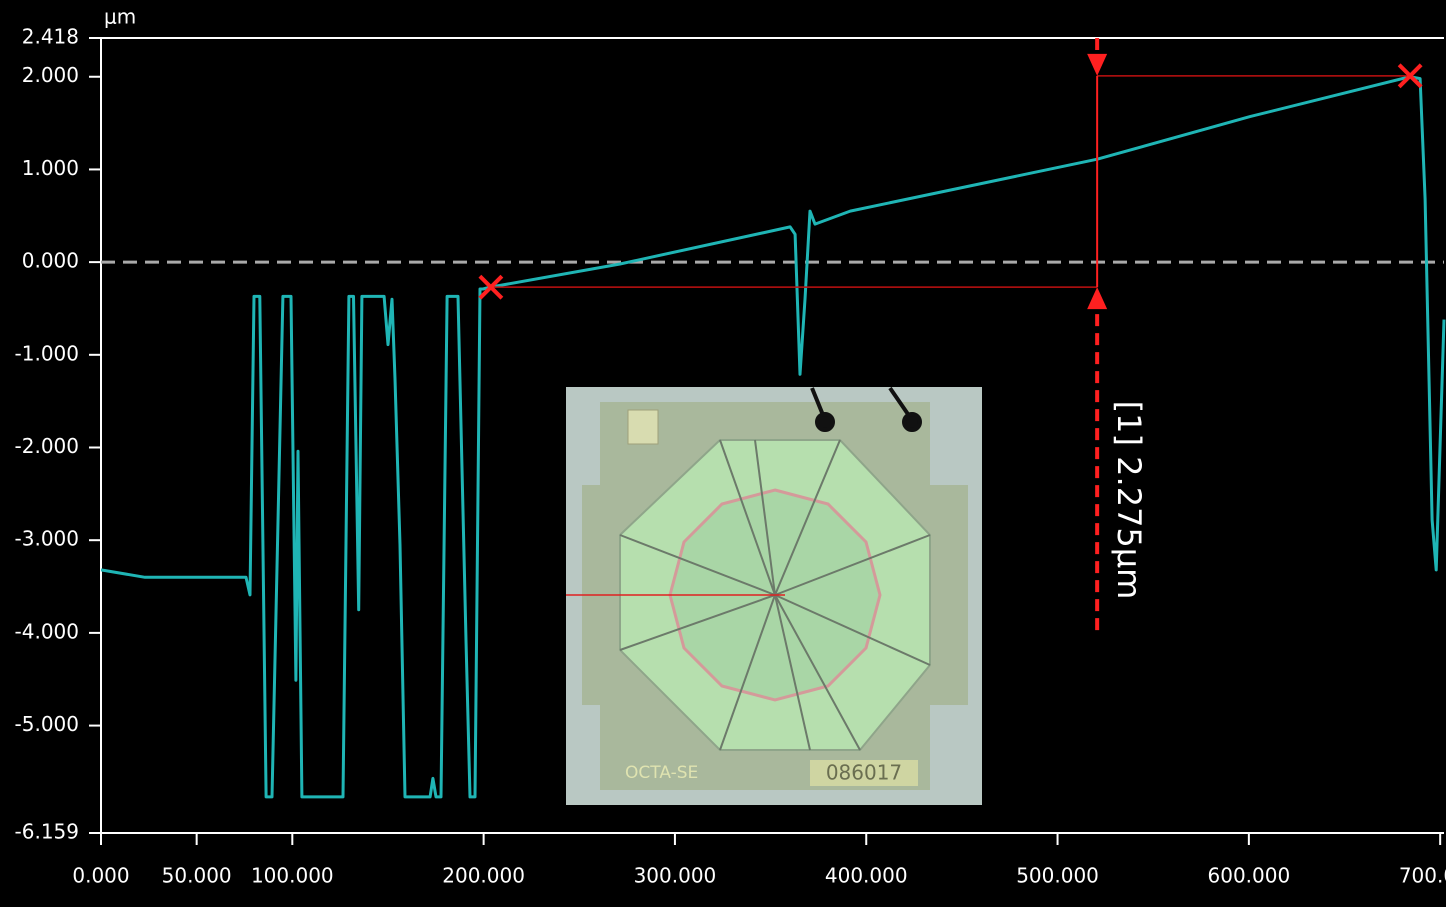  Describe the element at coordinates (47, 446) in the screenshot. I see `y-tick-label: -2.000` at that location.